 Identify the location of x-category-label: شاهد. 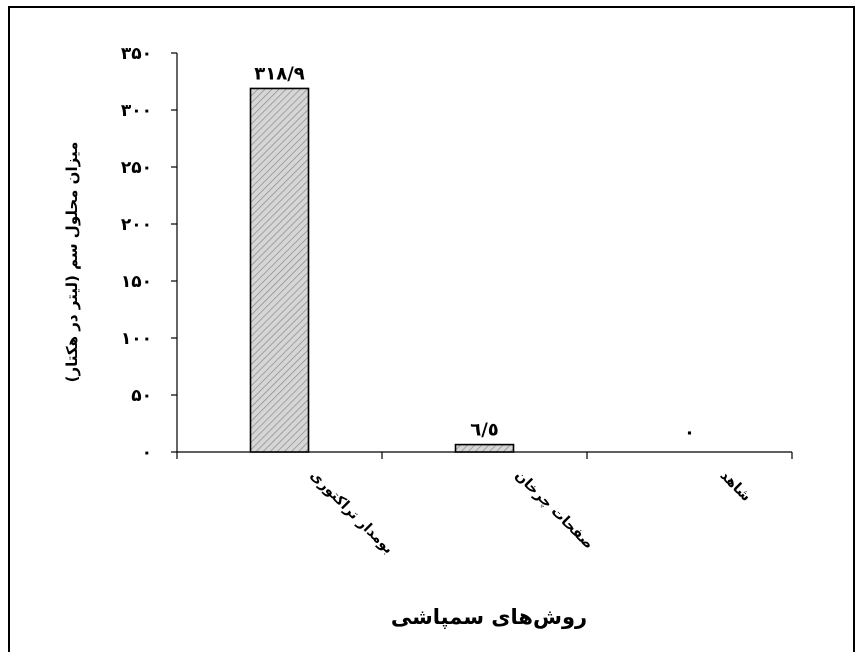
(735, 486).